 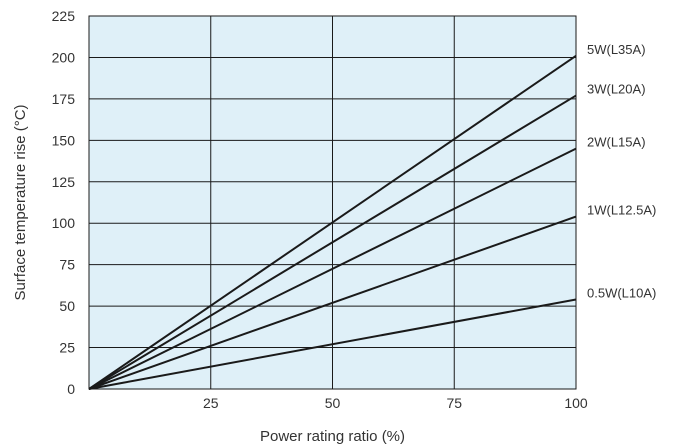 I want to click on x-axis-ticks: 25 50 75 100, so click(x=395, y=403).